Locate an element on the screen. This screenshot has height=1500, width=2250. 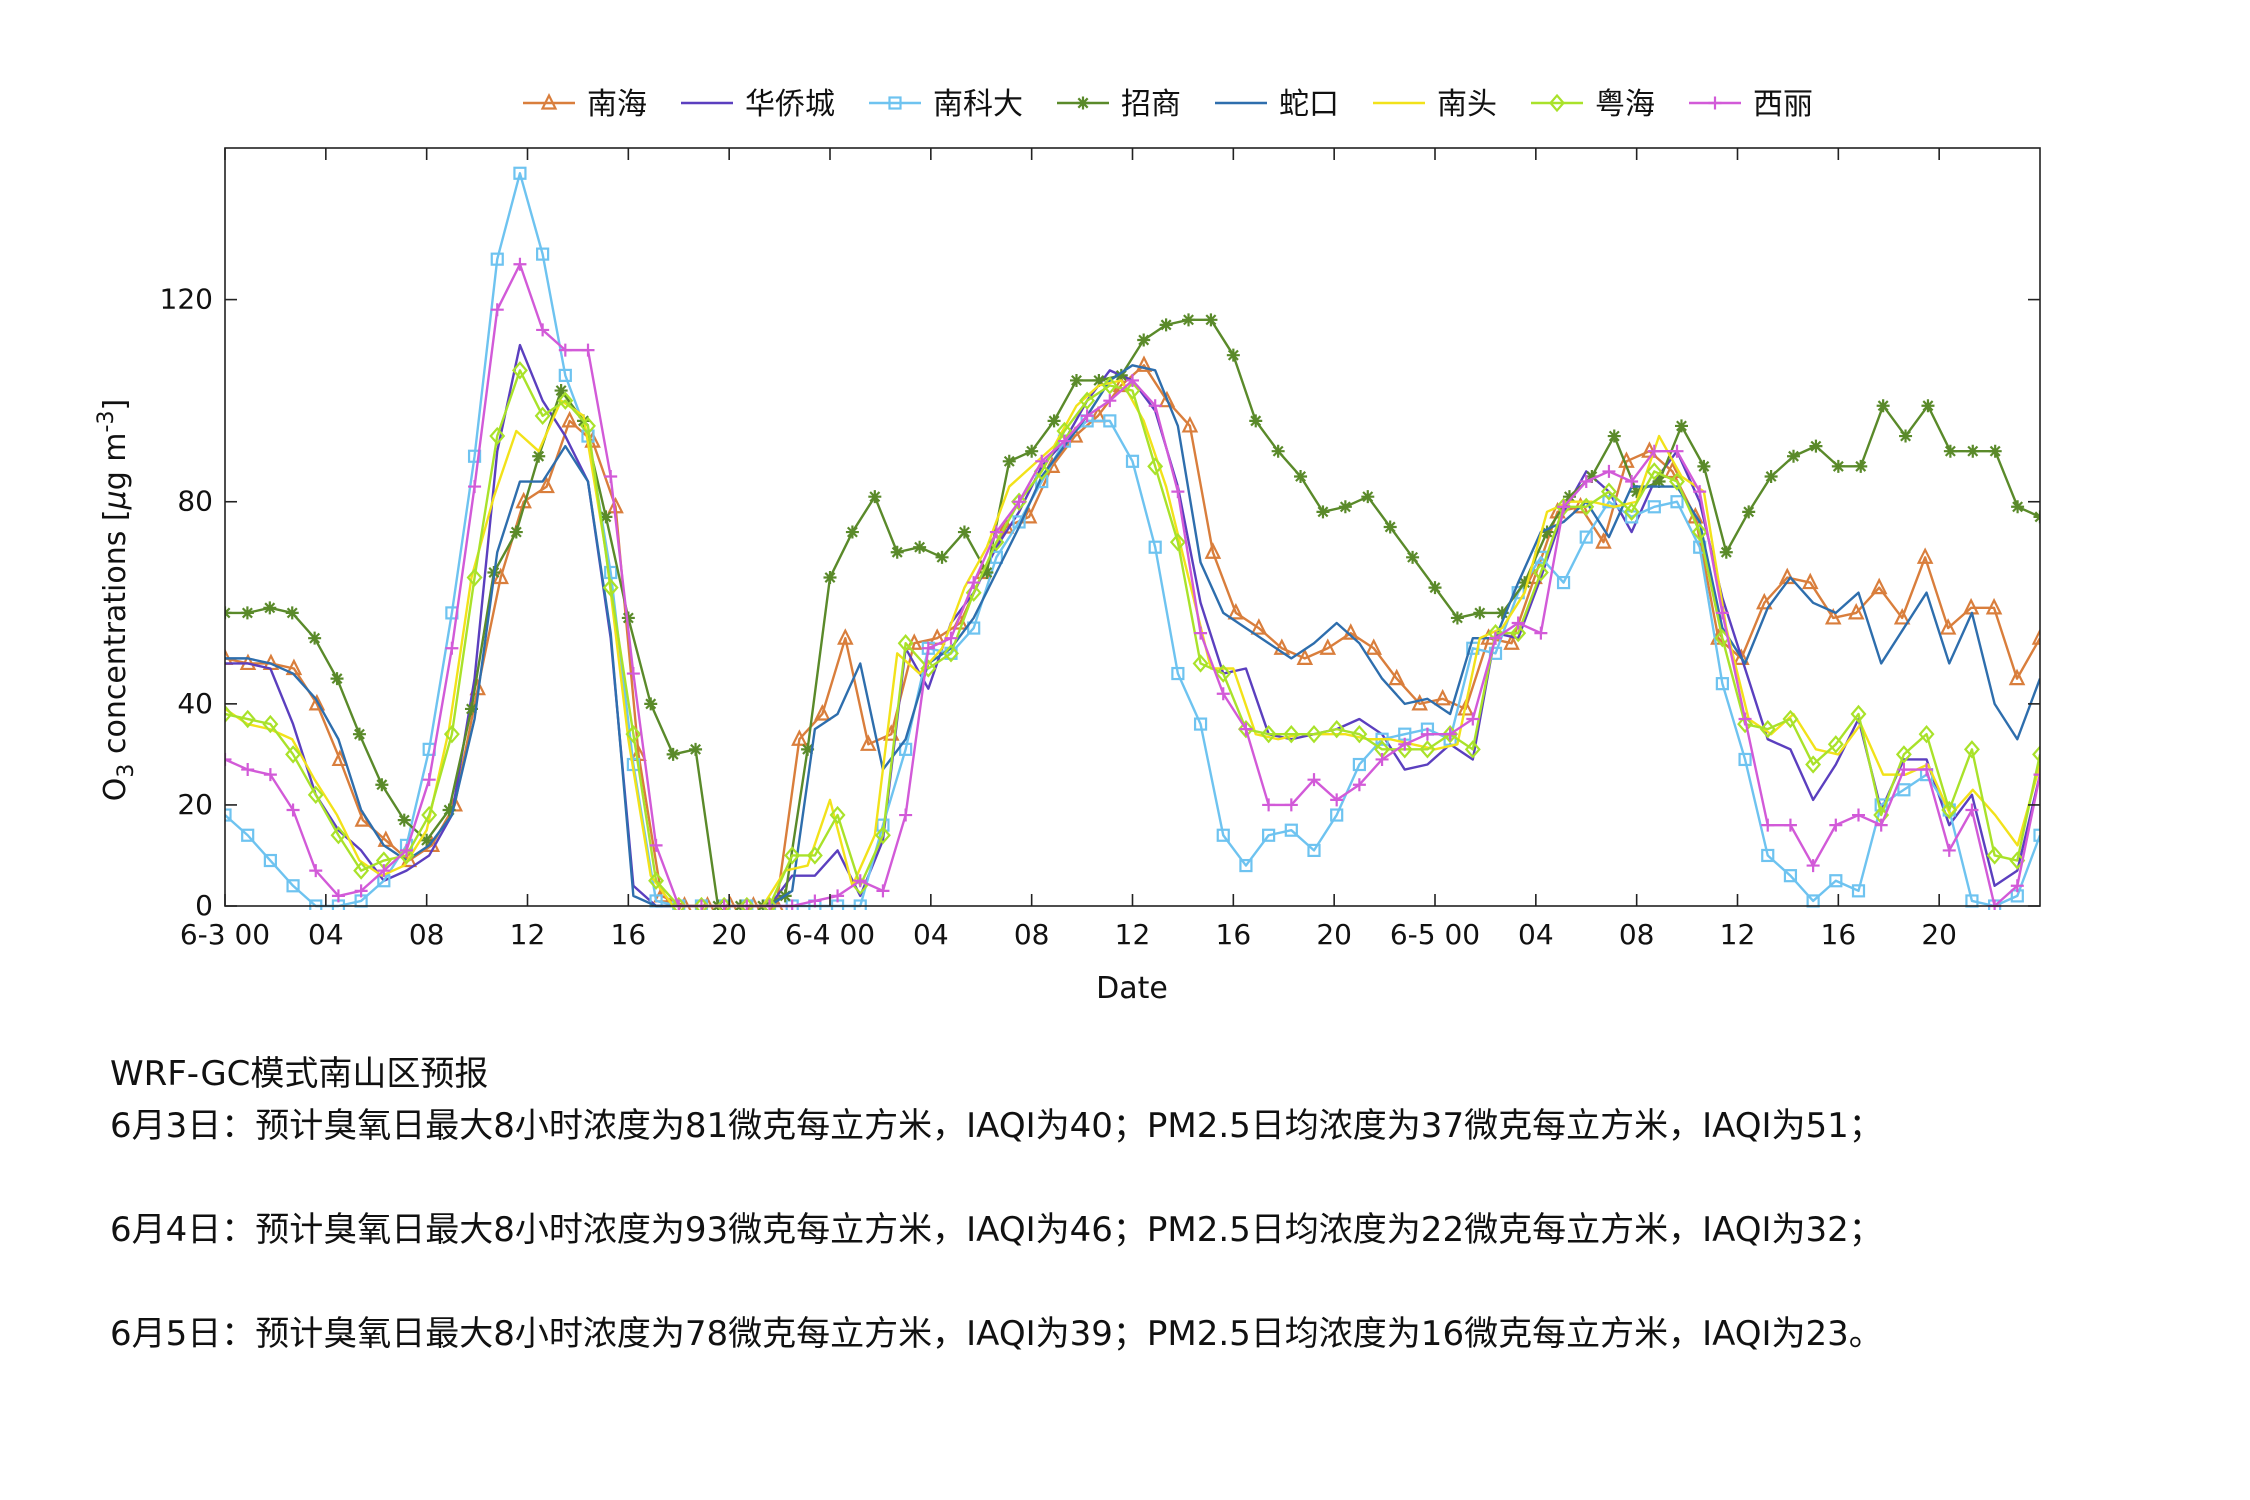
x-tick-label: 16 is located at coordinates (1839, 934).